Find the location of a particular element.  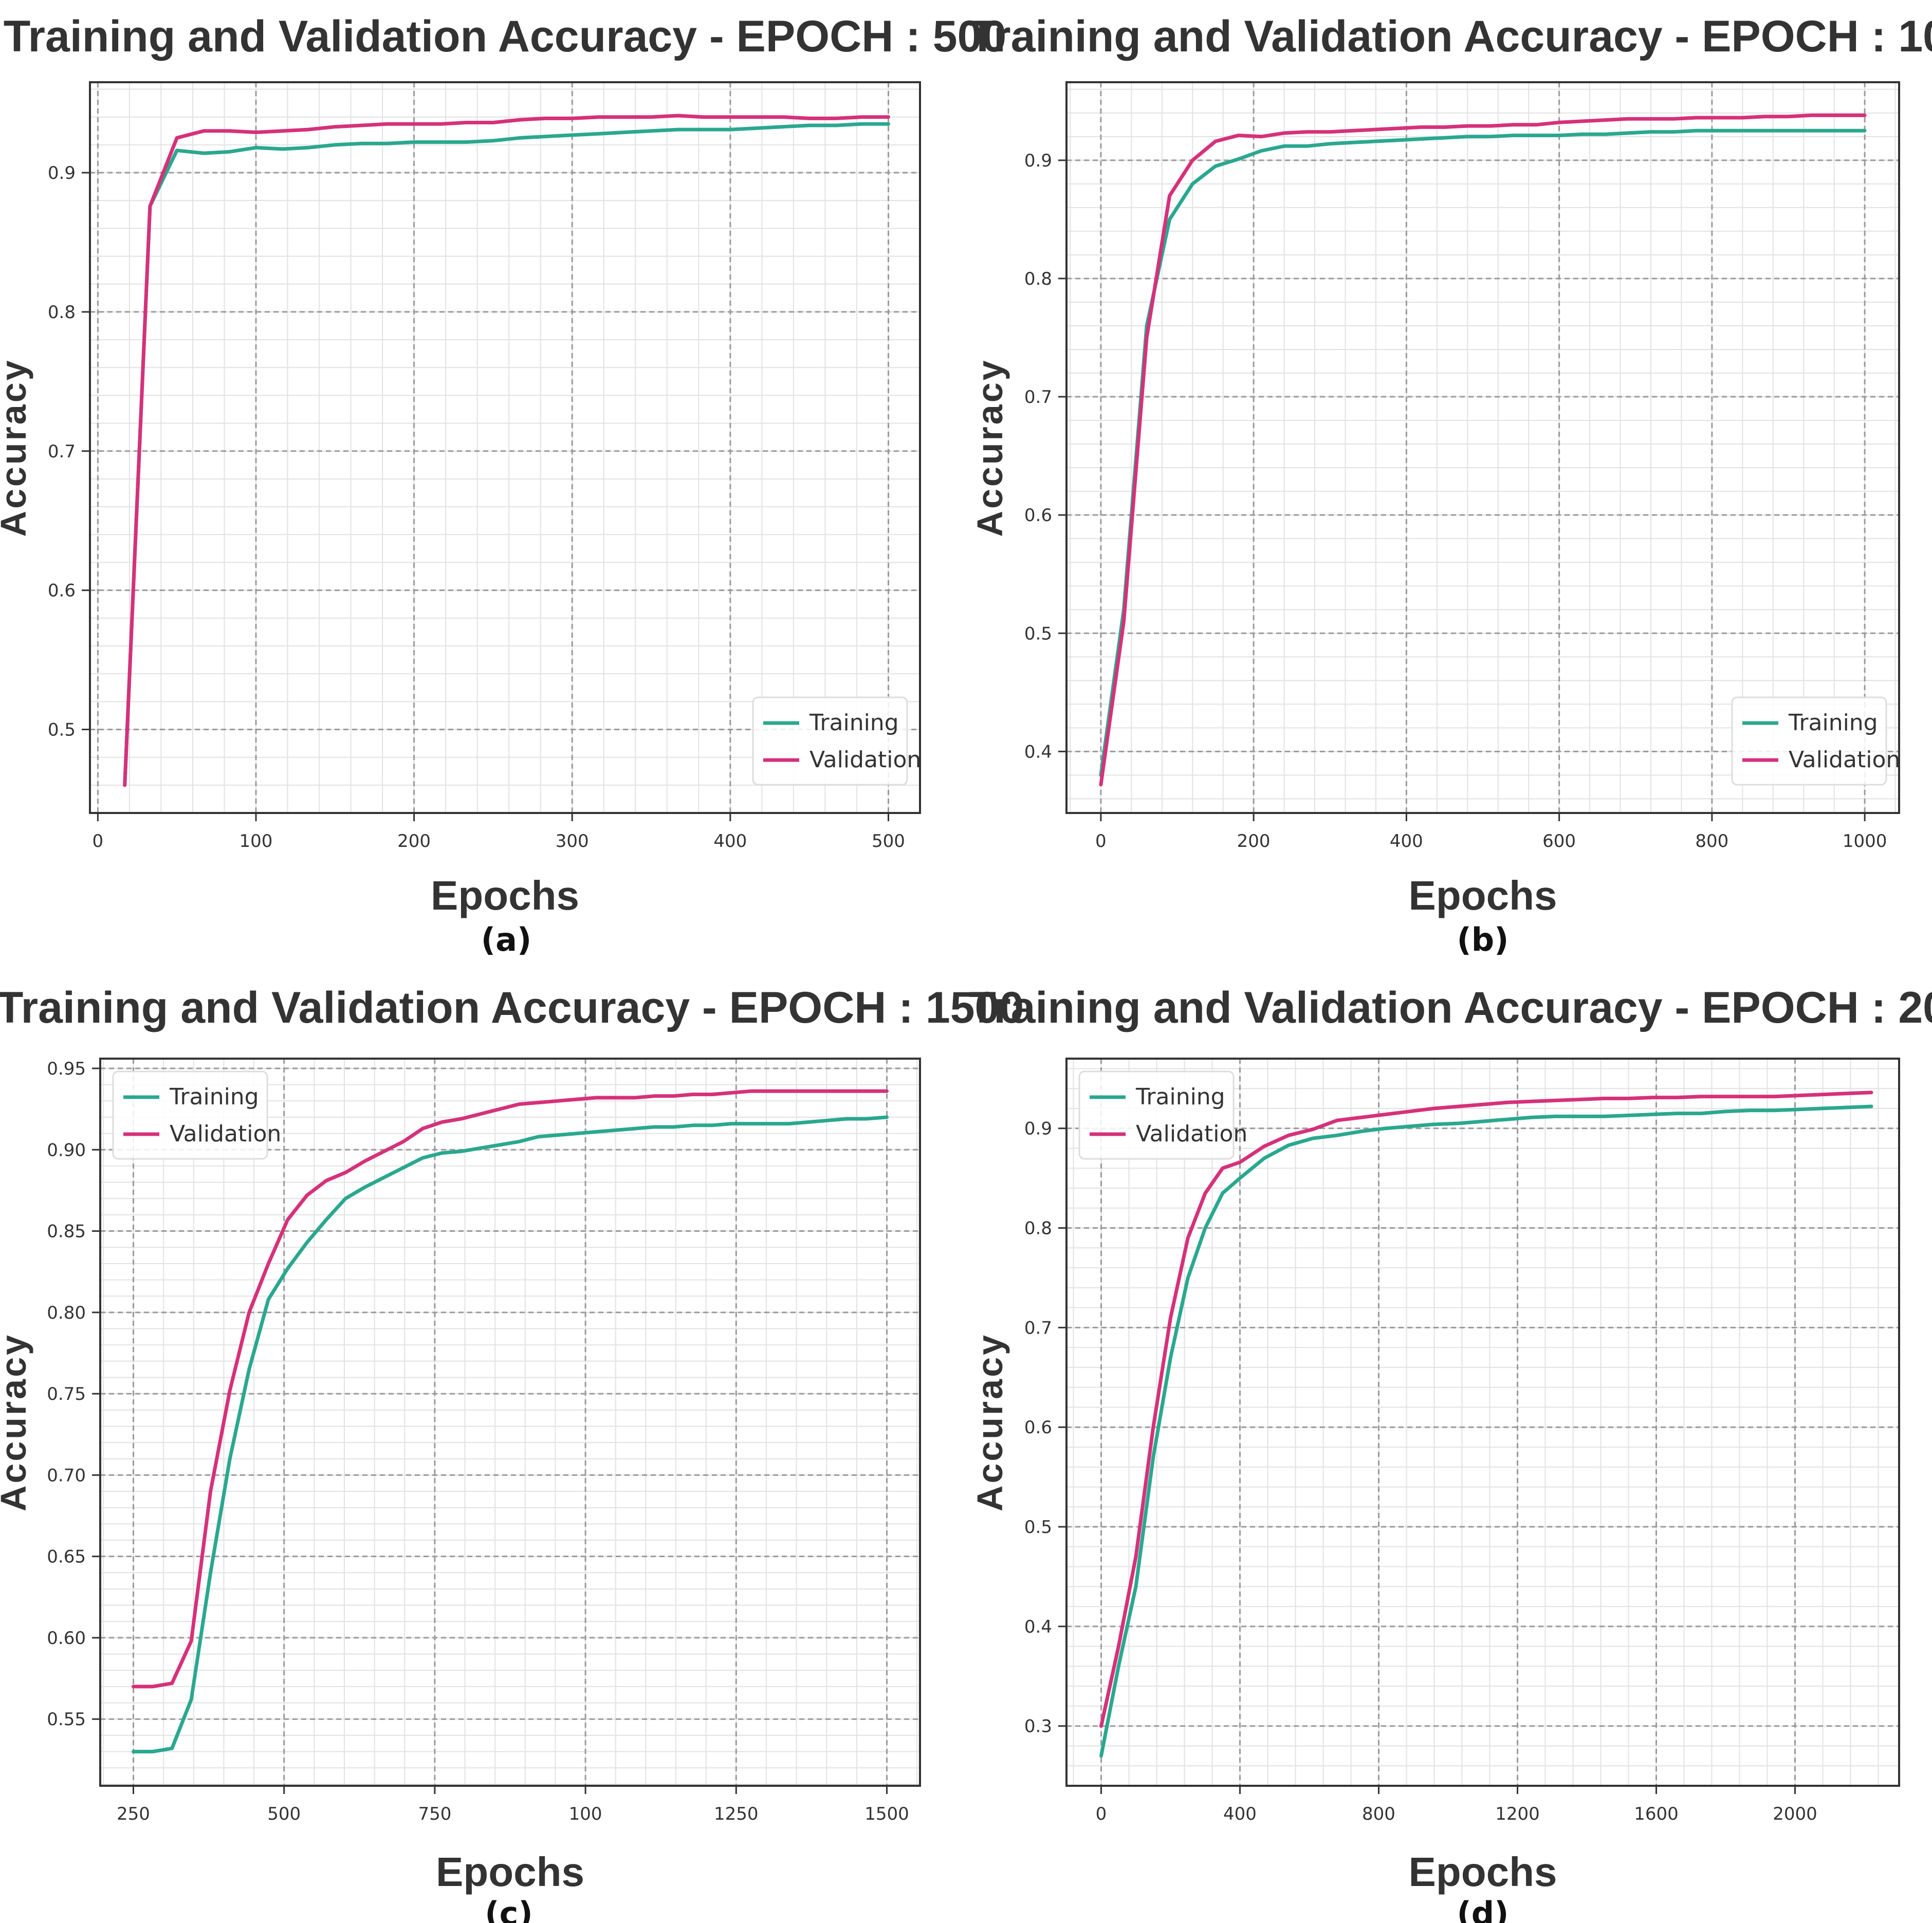

y-tick-label: 0.60 is located at coordinates (66, 1639).